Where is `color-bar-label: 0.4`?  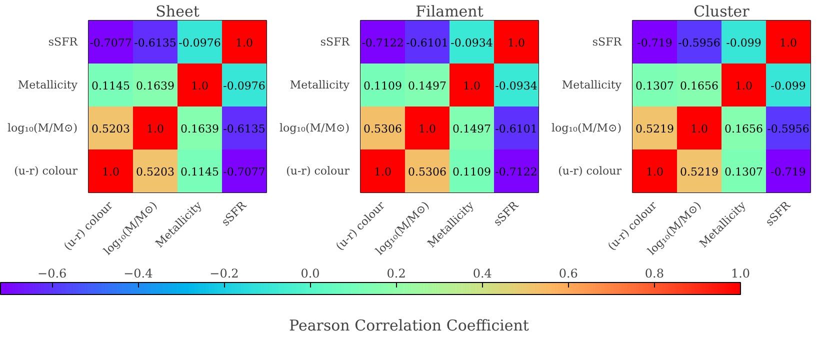
color-bar-label: 0.4 is located at coordinates (482, 273).